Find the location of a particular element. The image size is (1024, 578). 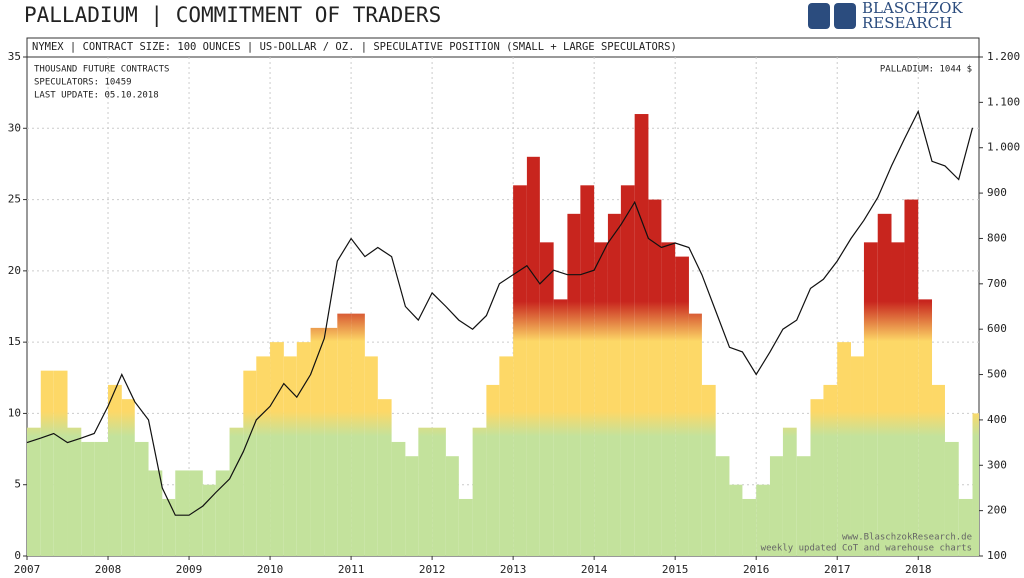

annotation: THOUSAND FUTURE CONTRACTS is located at coordinates (101, 70).